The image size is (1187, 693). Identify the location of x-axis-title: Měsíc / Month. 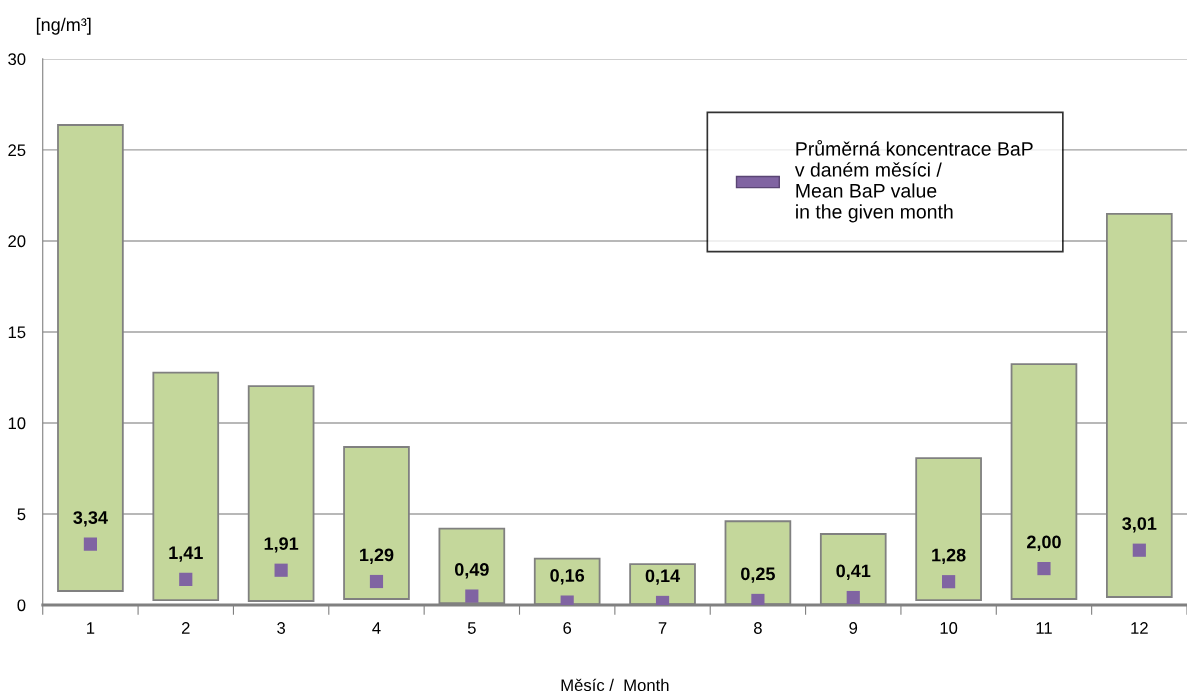
(615, 685).